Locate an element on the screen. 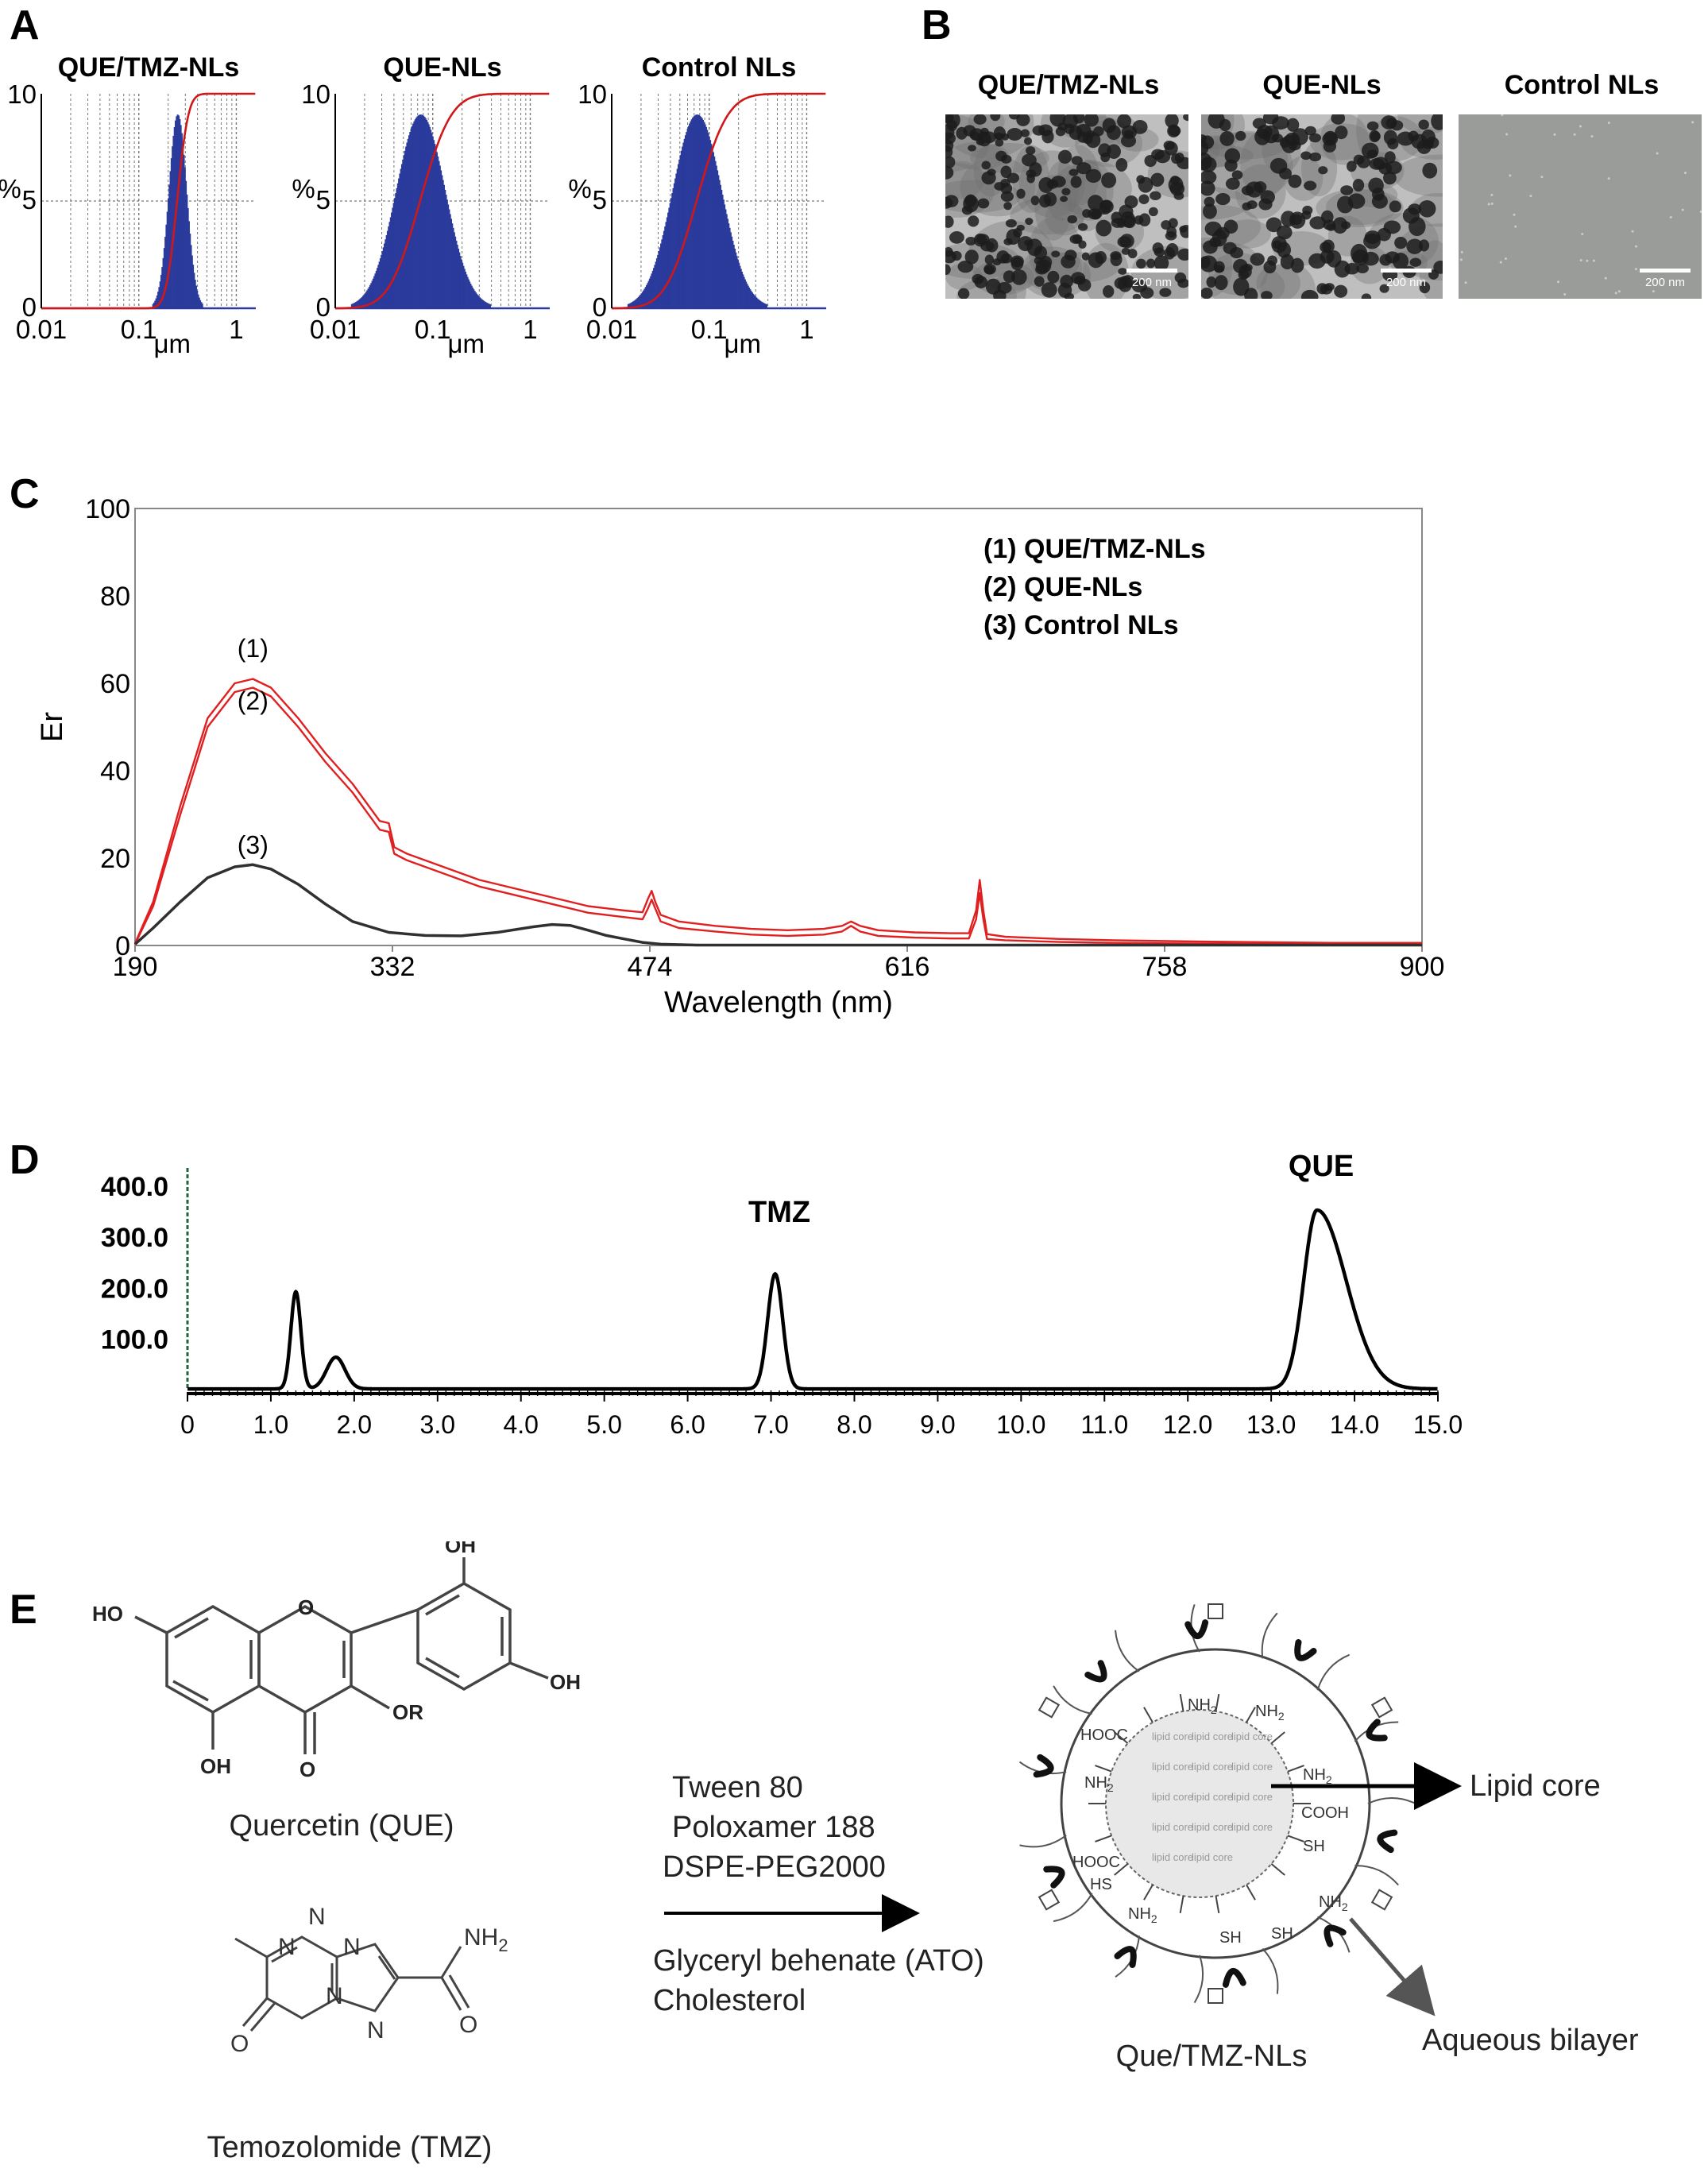 This screenshot has width=1708, height=2177. panel-letter-b: B is located at coordinates (937, 25).